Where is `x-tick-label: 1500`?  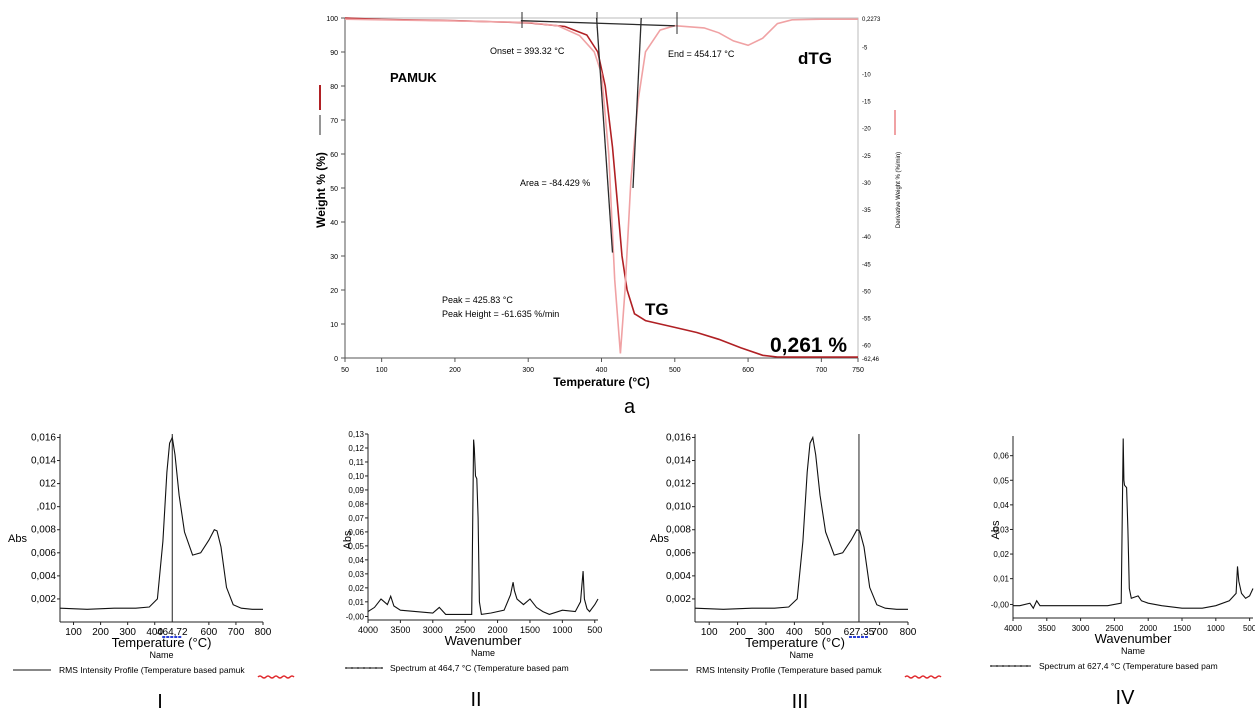 x-tick-label: 1500 is located at coordinates (1182, 628).